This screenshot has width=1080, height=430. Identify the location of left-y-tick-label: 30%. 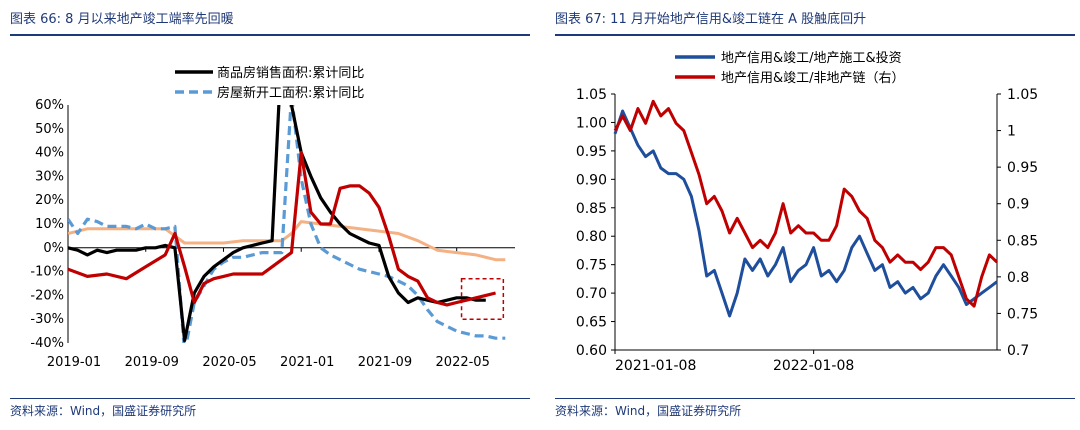
(49, 176).